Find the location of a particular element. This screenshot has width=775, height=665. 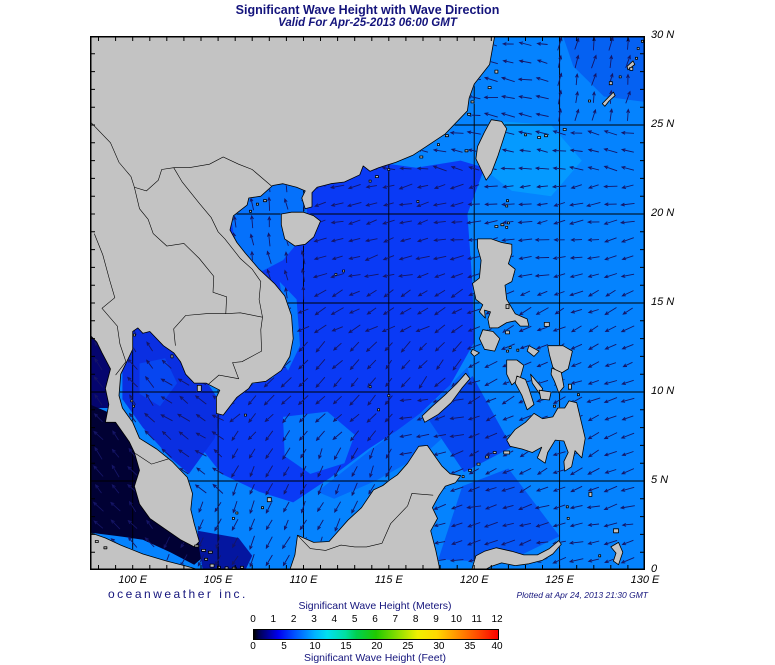

legend-meters-tick: 9 is located at coordinates (436, 619).